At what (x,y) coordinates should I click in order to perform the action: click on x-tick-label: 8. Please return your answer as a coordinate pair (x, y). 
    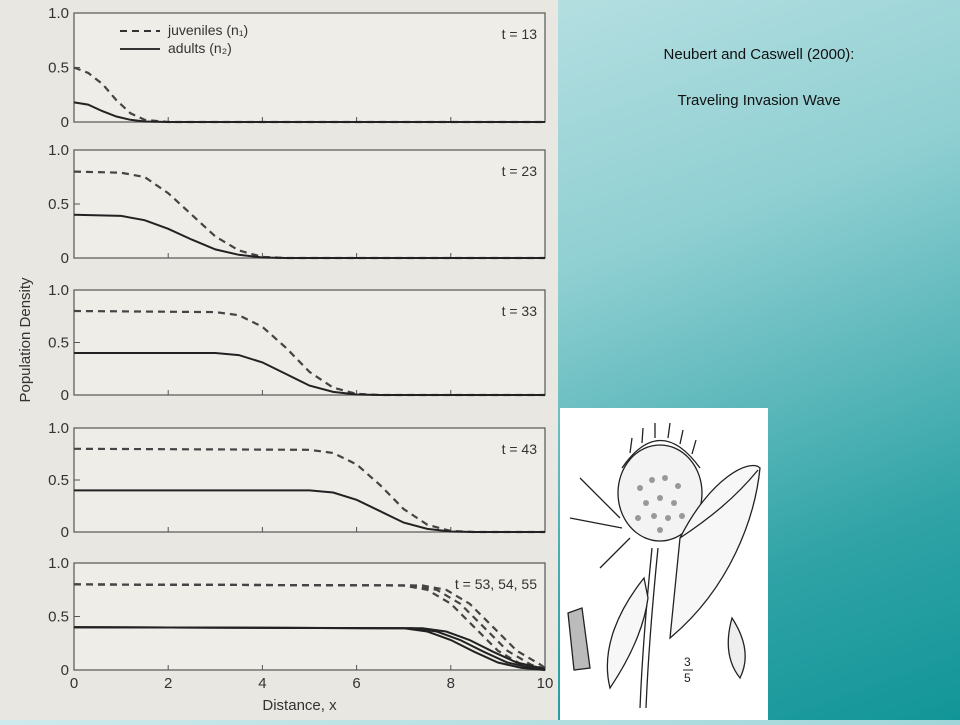
    Looking at the image, I should click on (451, 683).